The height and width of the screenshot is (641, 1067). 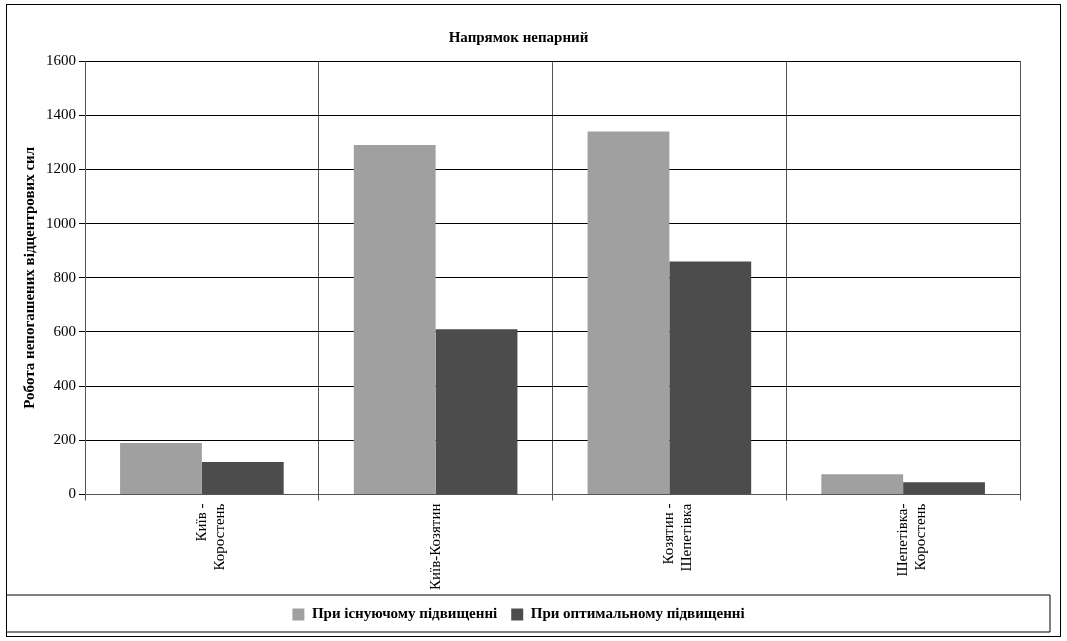 I want to click on y-tick-label: 600, so click(x=64, y=330).